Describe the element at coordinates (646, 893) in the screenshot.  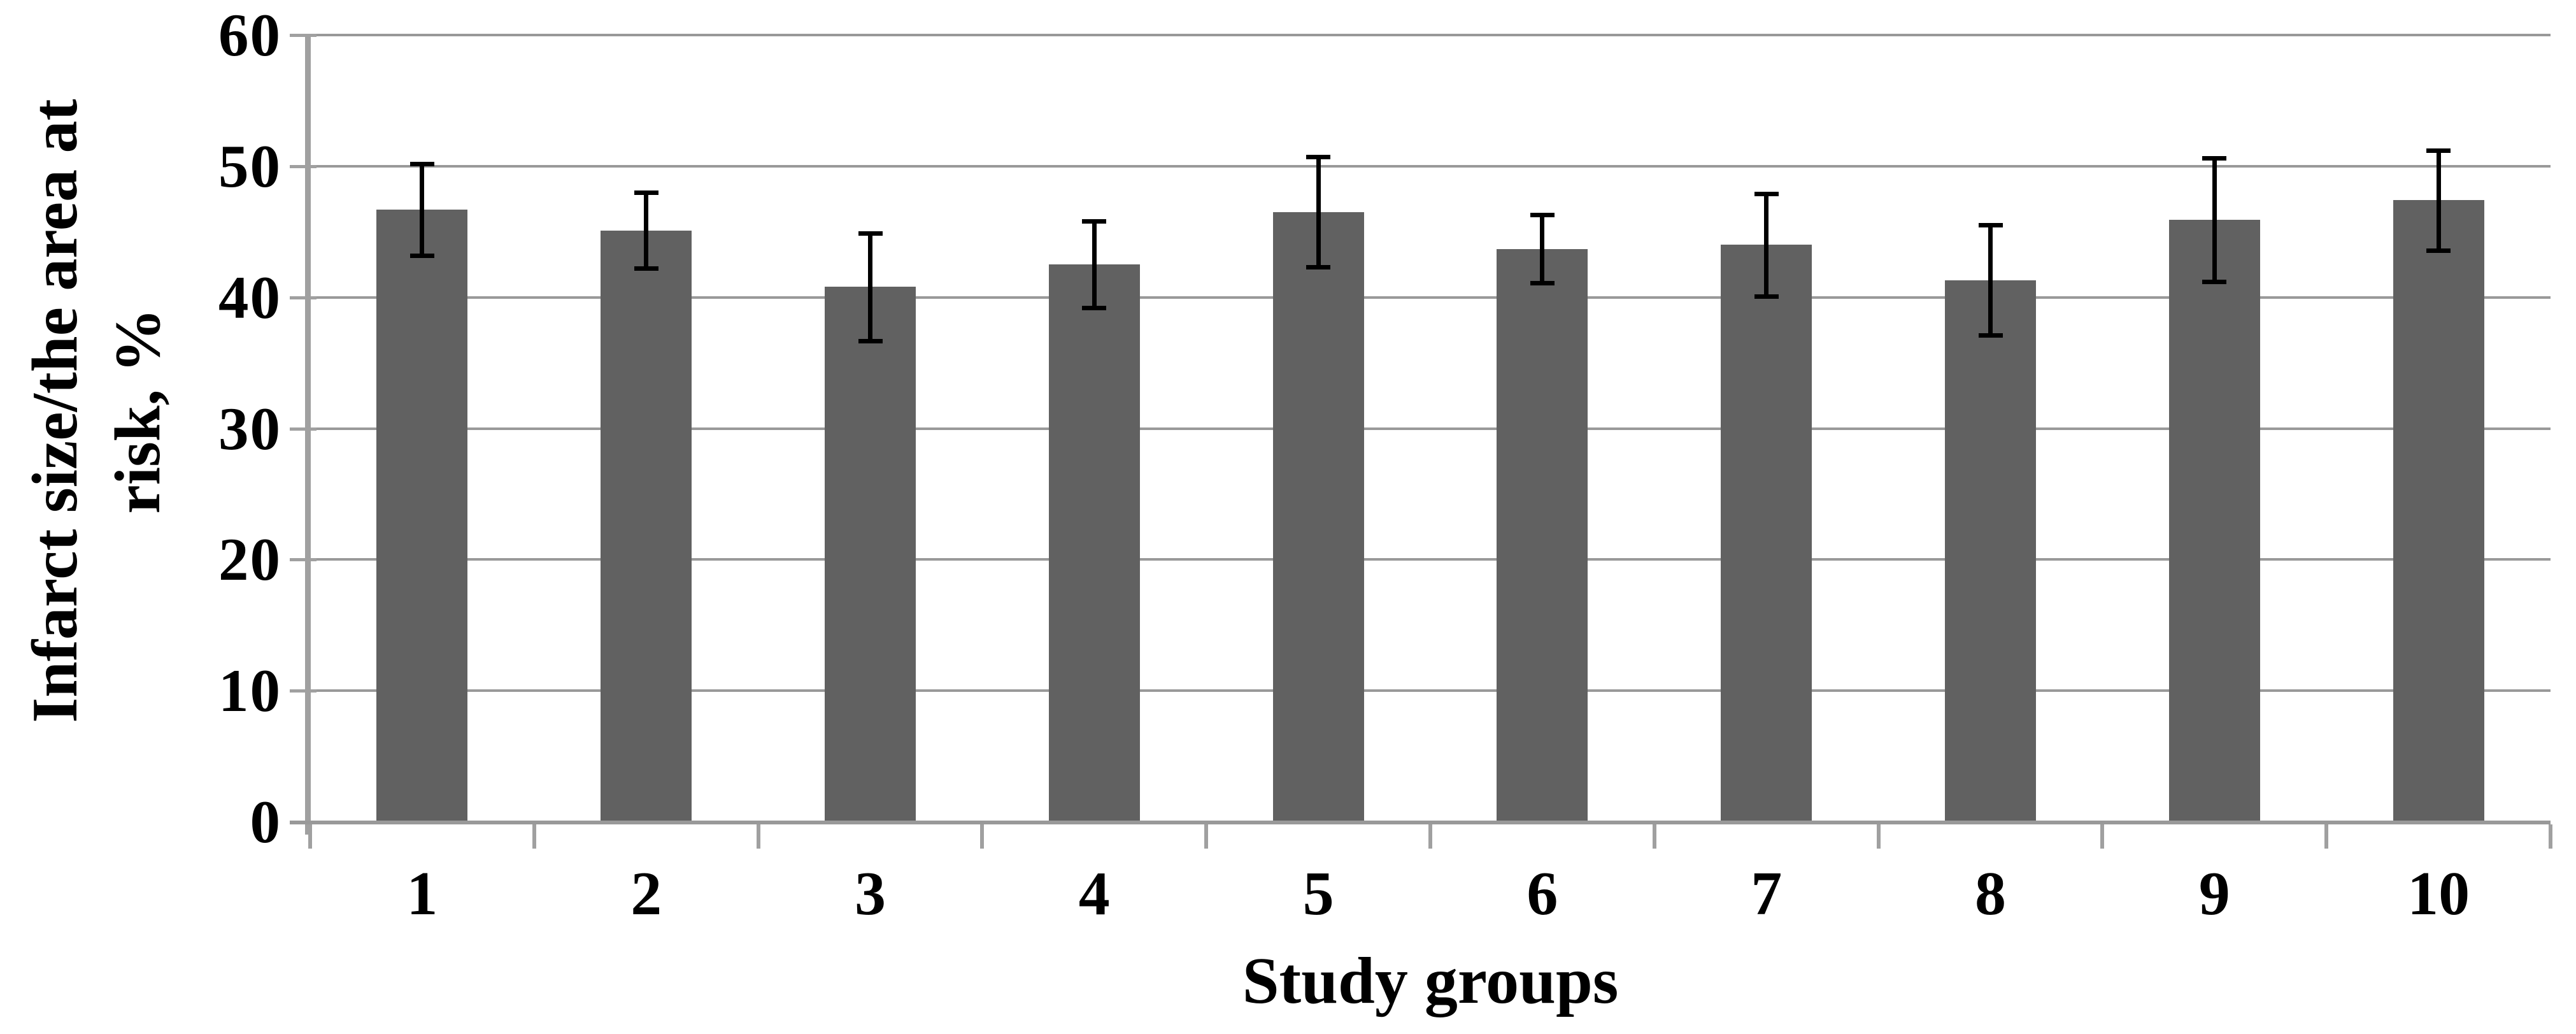
I see `x-axis-tick-label: 2` at that location.